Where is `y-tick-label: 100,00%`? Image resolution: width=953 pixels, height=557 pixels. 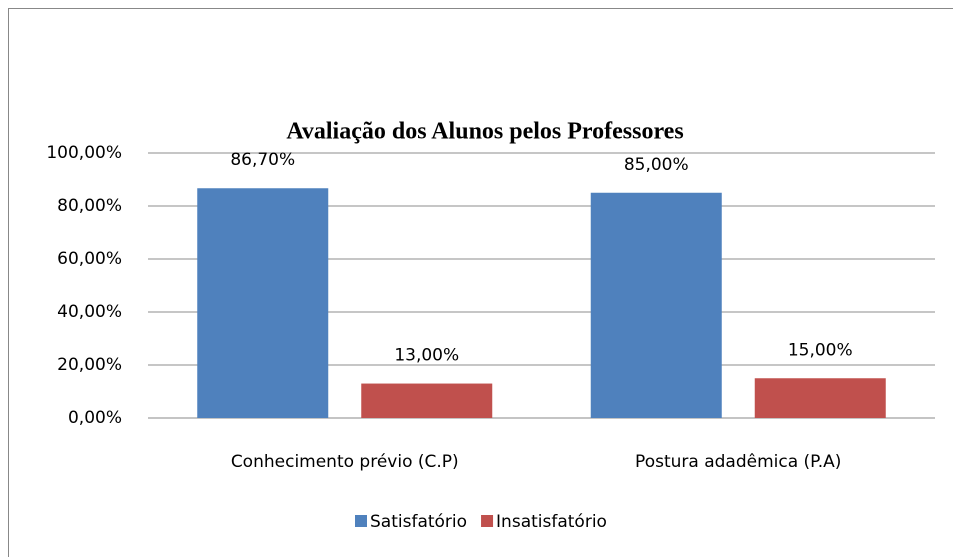
y-tick-label: 100,00% is located at coordinates (84, 153).